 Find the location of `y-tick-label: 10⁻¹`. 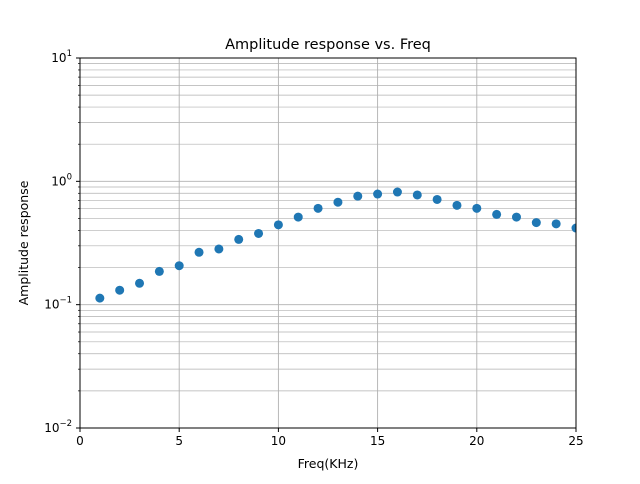

y-tick-label: 10⁻¹ is located at coordinates (58, 304).